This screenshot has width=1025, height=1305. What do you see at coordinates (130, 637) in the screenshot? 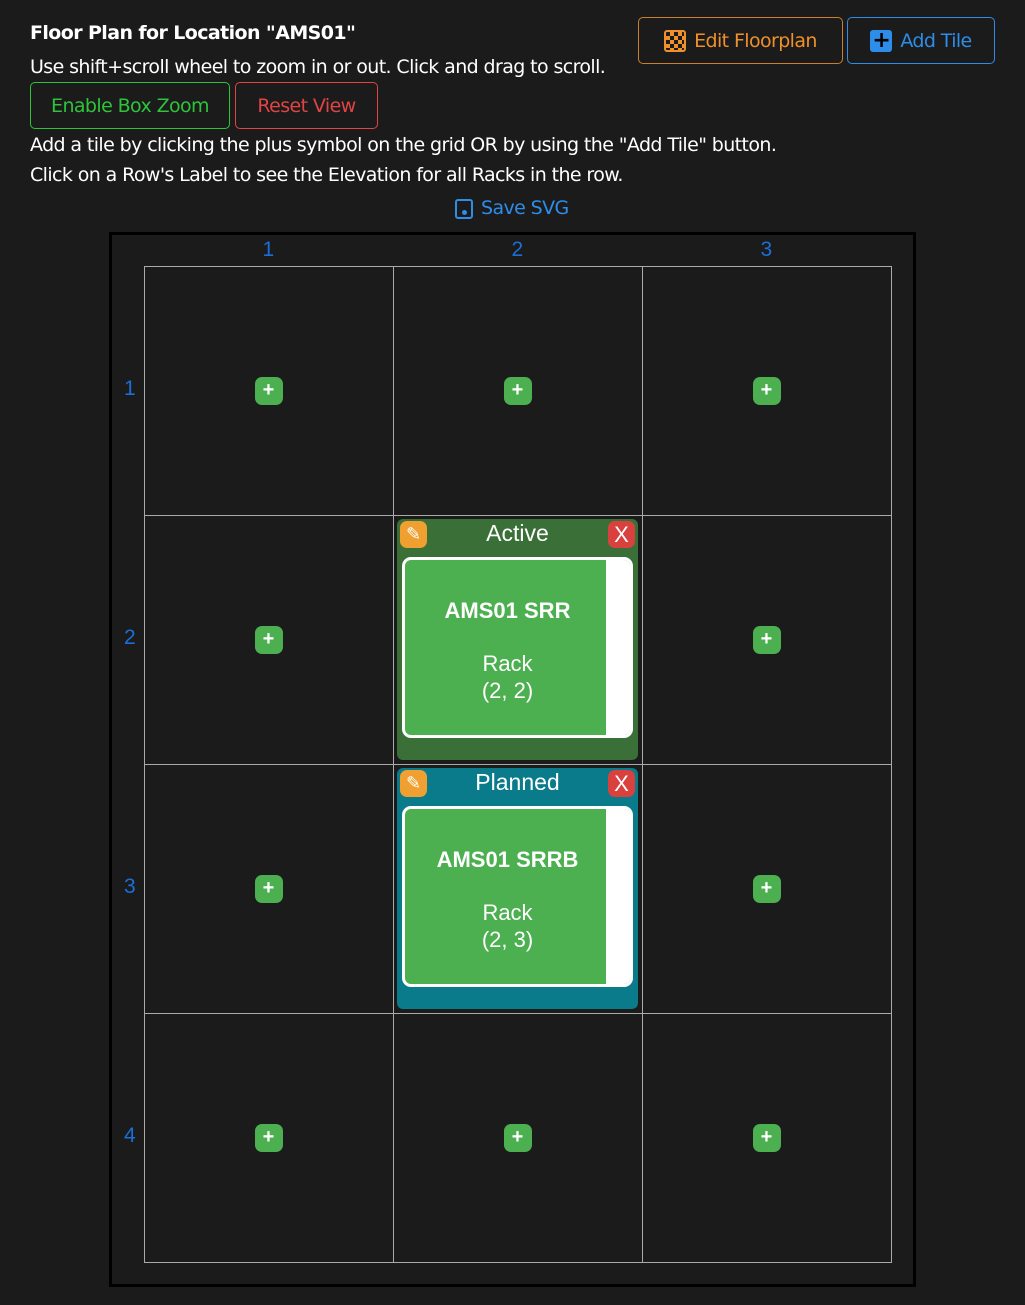
I see `row-label: 2` at bounding box center [130, 637].